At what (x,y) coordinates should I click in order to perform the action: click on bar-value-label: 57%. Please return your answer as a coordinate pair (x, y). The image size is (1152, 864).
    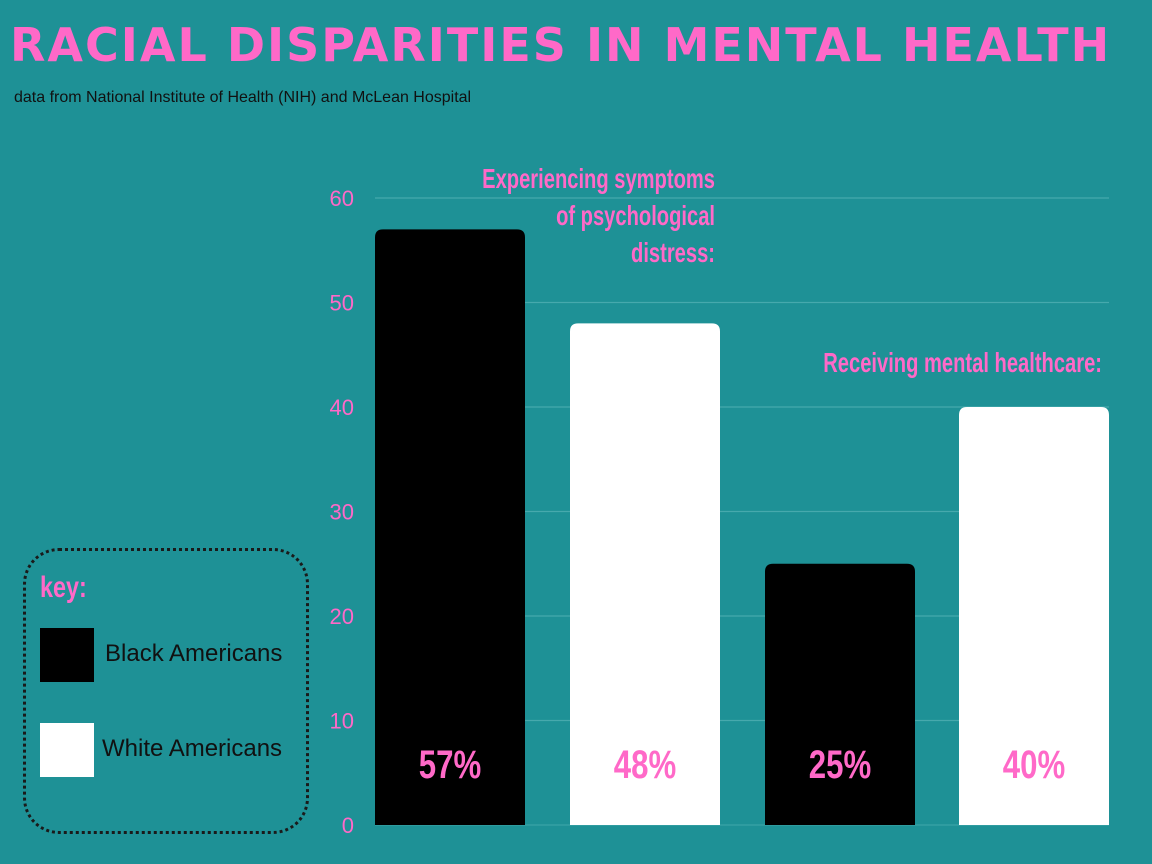
    Looking at the image, I should click on (450, 764).